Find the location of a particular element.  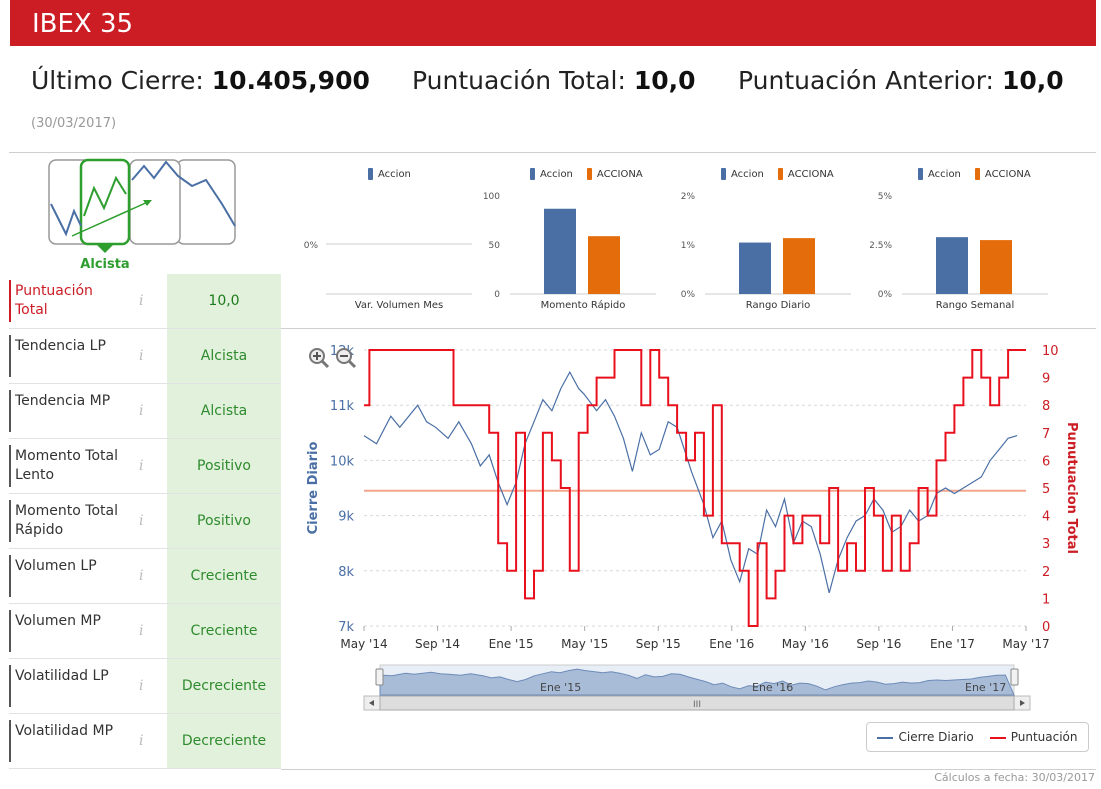

x-axis-title: Var. Volumen Mes is located at coordinates (399, 305).